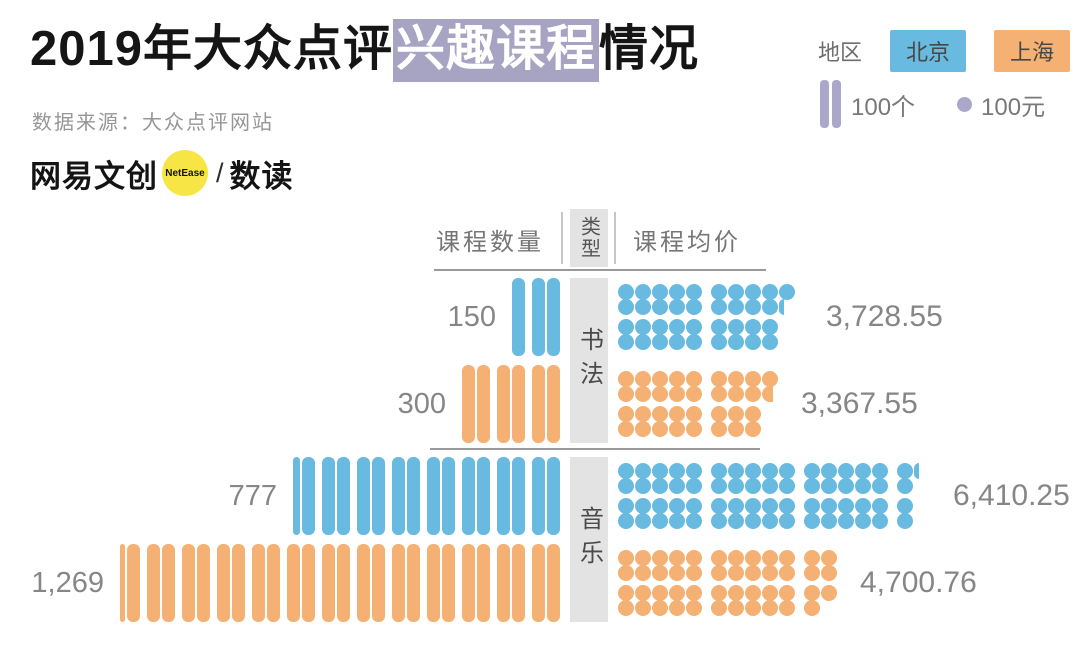 This screenshot has height=653, width=1080. I want to click on count-label: 150, so click(471, 316).